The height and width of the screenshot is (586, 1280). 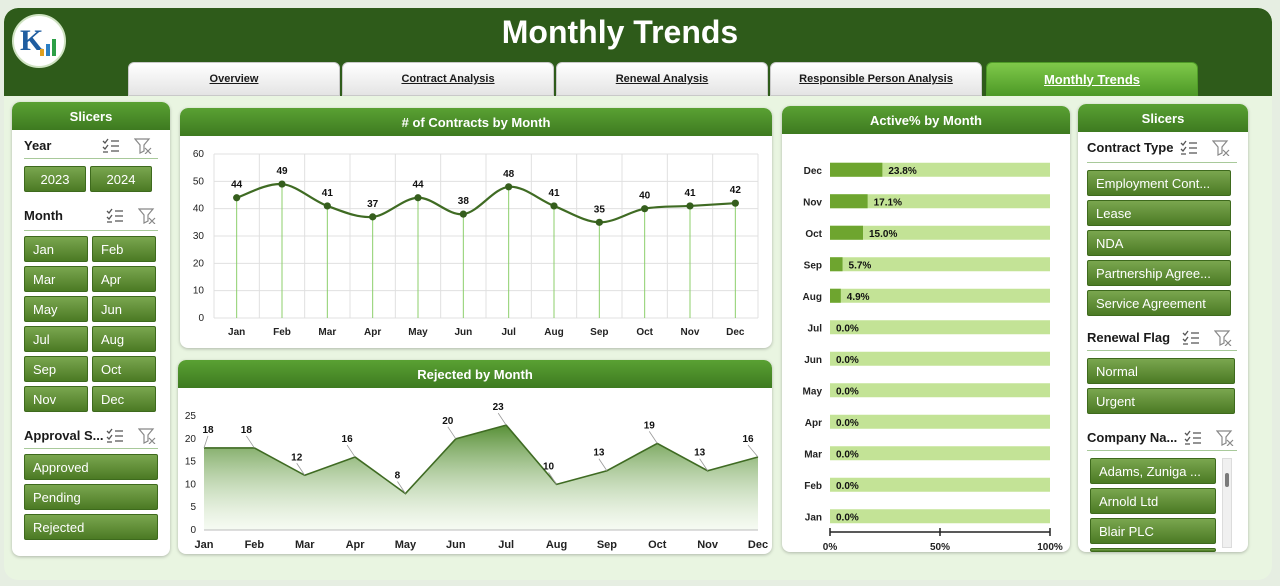 What do you see at coordinates (1159, 303) in the screenshot?
I see `contract-type-service-button: Service Agreement` at bounding box center [1159, 303].